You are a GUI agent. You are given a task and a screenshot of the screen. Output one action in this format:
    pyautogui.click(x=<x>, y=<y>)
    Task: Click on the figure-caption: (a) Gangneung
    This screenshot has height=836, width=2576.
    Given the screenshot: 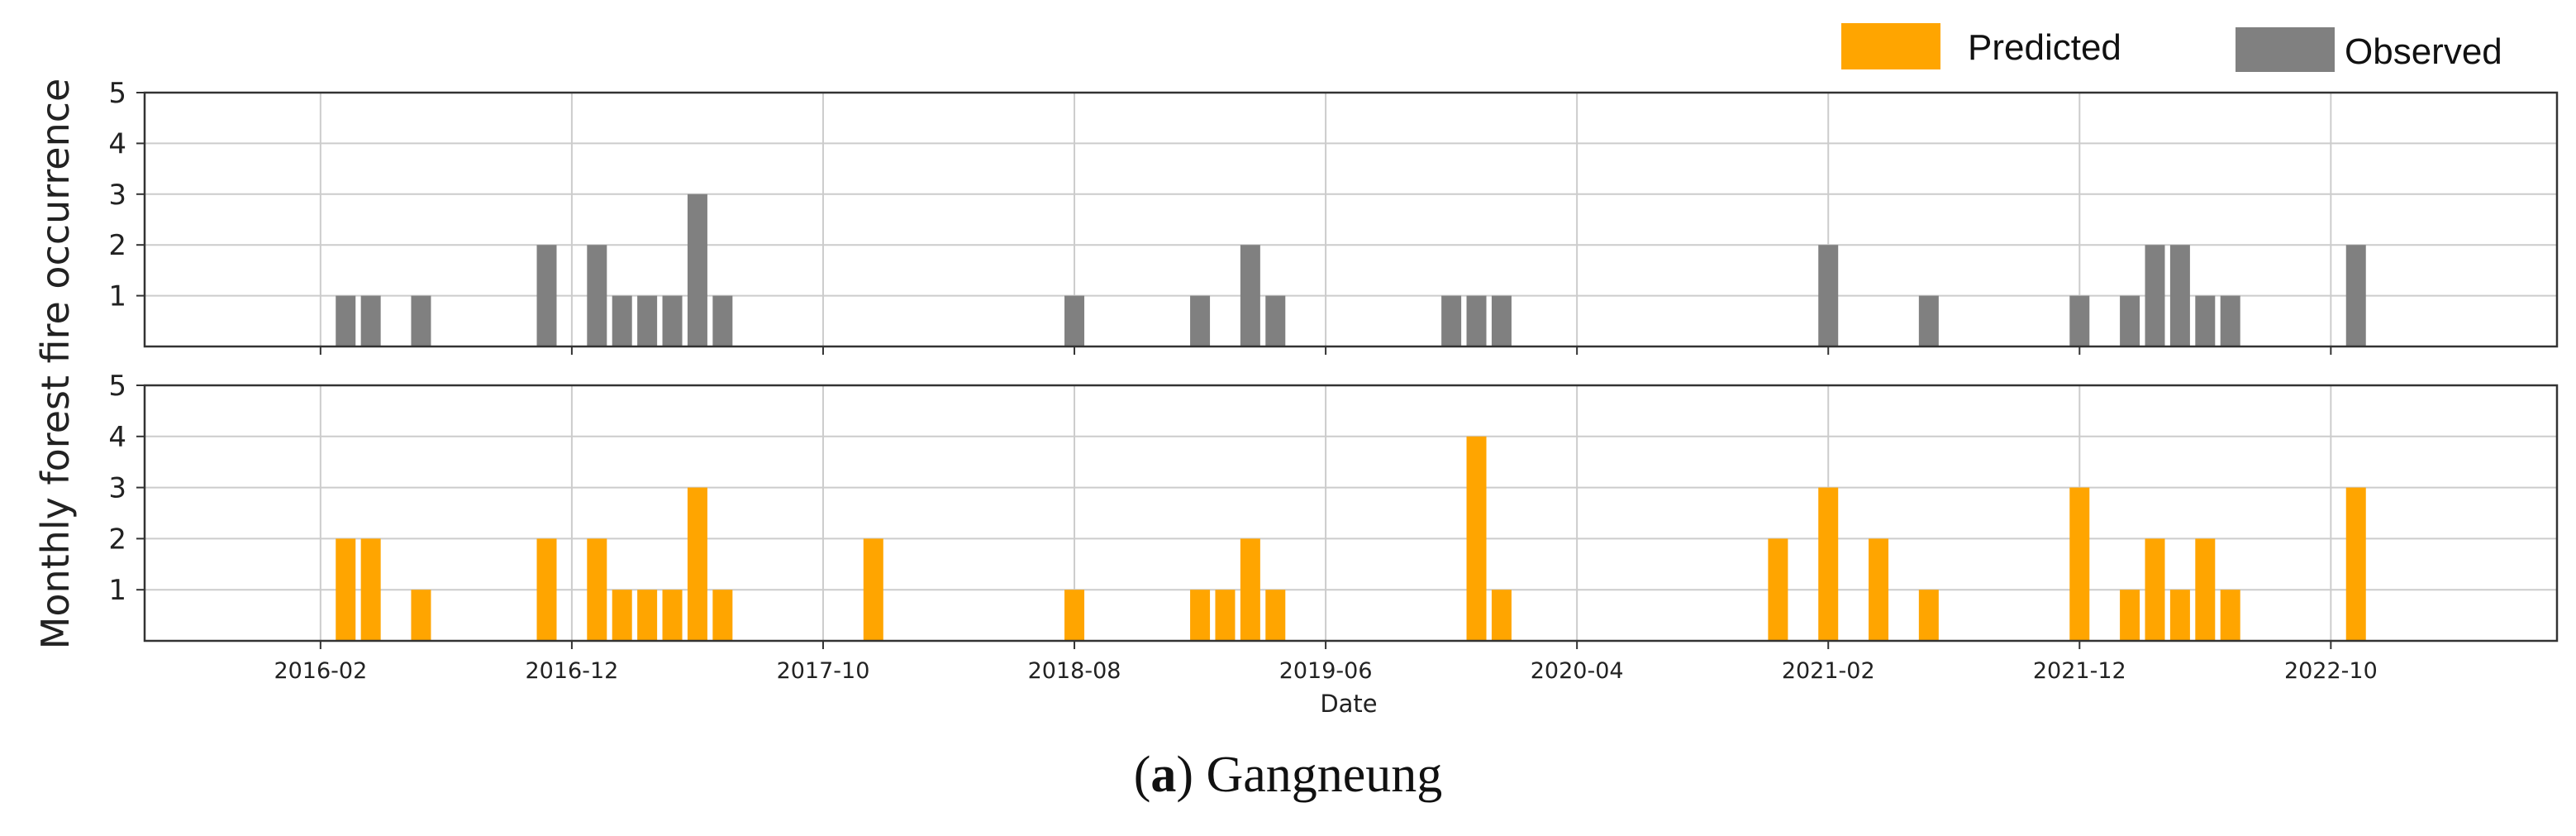 What is the action you would take?
    pyautogui.click(x=1288, y=775)
    